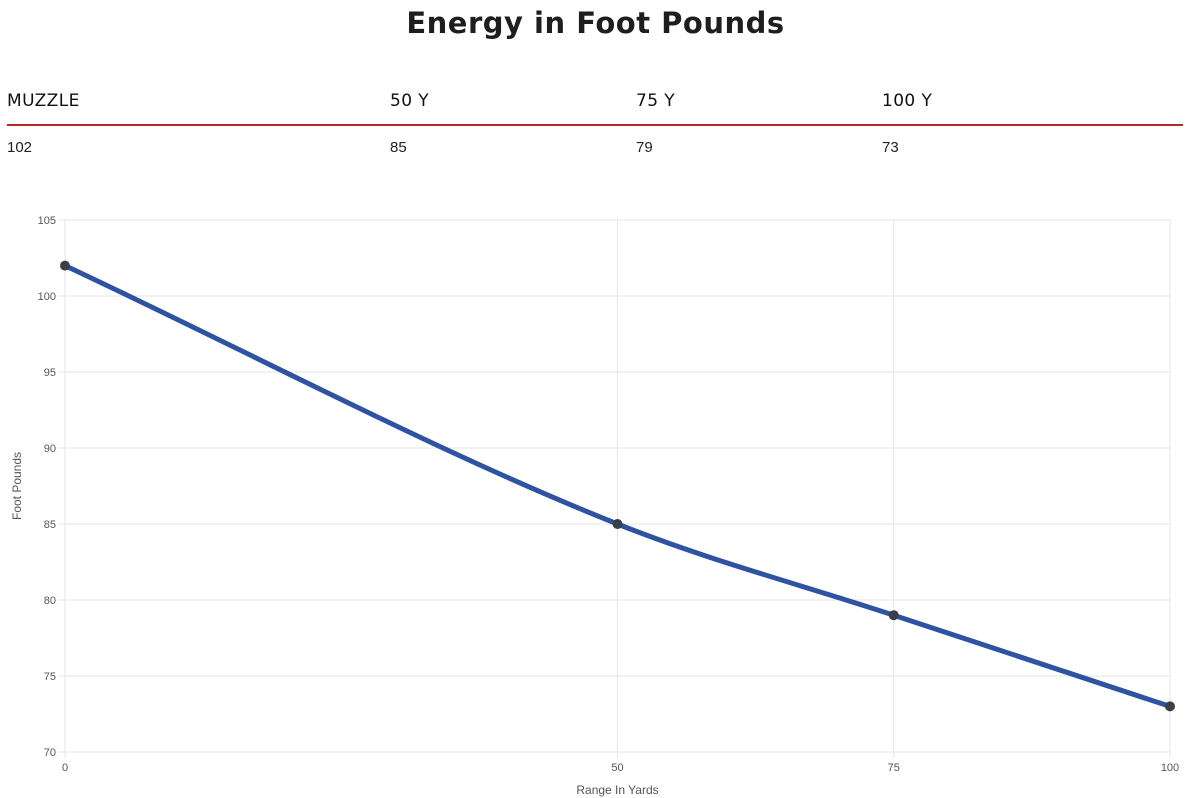 The height and width of the screenshot is (798, 1191). What do you see at coordinates (50, 677) in the screenshot?
I see `y-tick-label: 75` at bounding box center [50, 677].